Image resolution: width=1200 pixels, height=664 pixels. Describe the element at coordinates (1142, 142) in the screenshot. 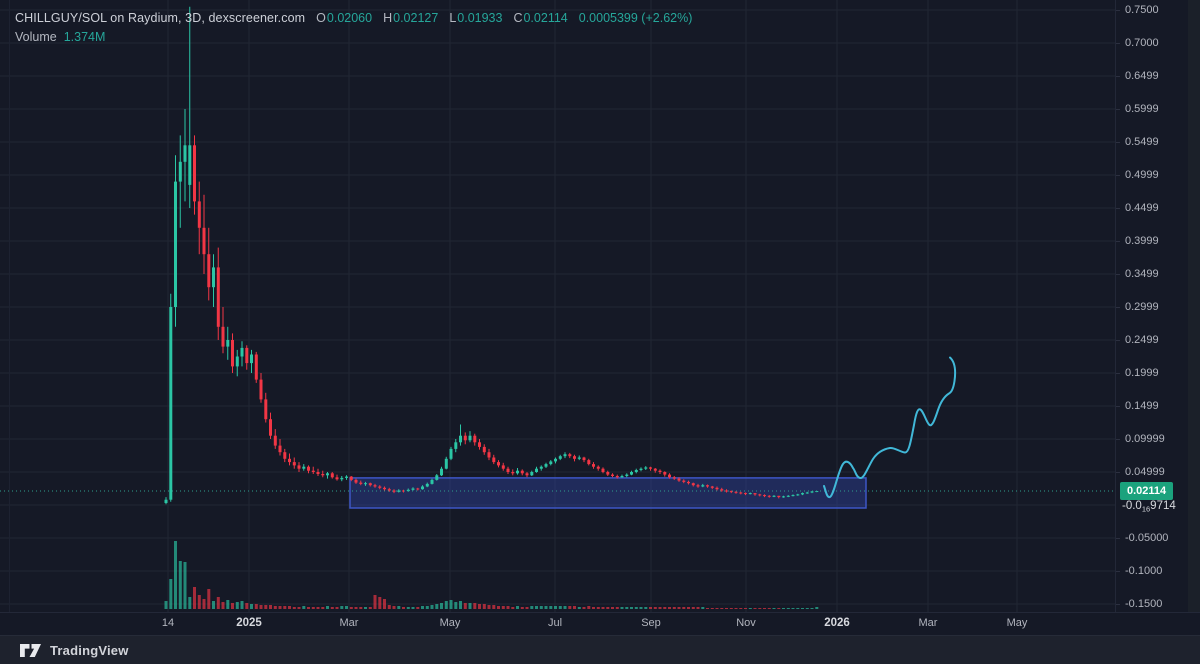

I see `price-axis-label: 0.5499` at that location.